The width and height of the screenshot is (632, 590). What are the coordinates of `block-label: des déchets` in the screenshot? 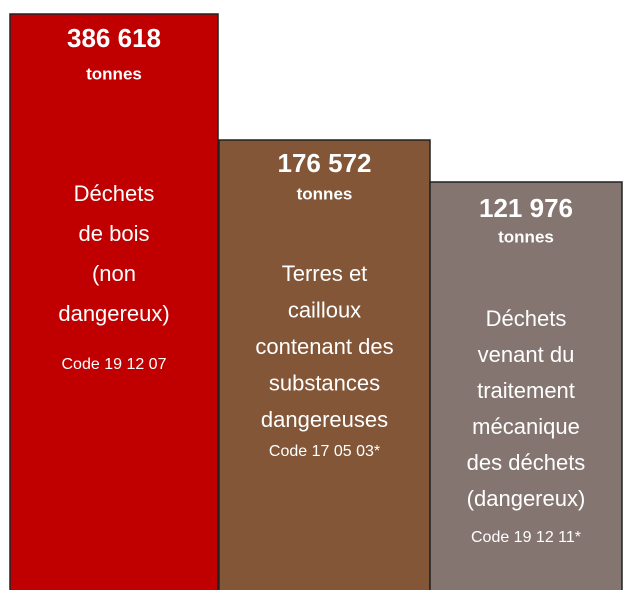 It's located at (526, 462).